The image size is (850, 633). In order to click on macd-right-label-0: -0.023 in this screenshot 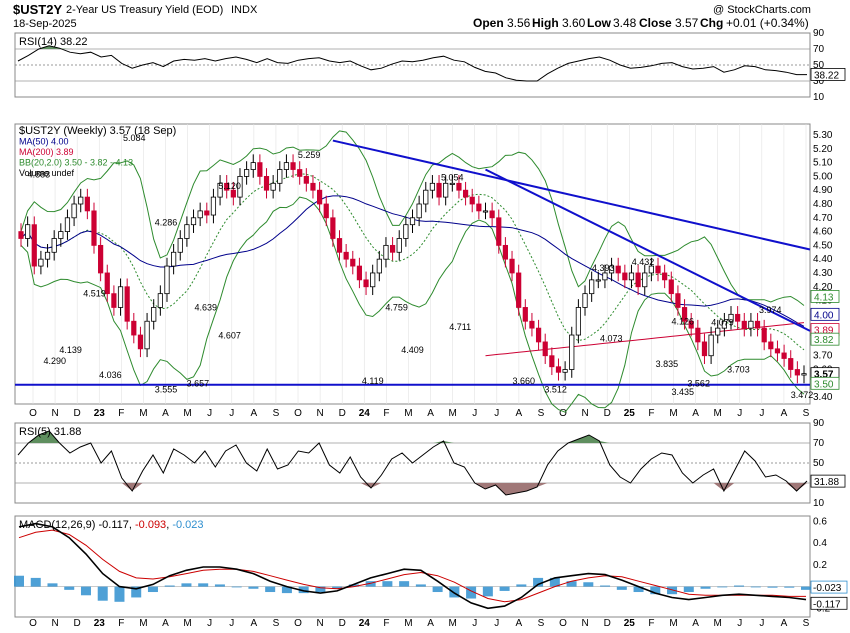, I will do `click(827, 588)`.